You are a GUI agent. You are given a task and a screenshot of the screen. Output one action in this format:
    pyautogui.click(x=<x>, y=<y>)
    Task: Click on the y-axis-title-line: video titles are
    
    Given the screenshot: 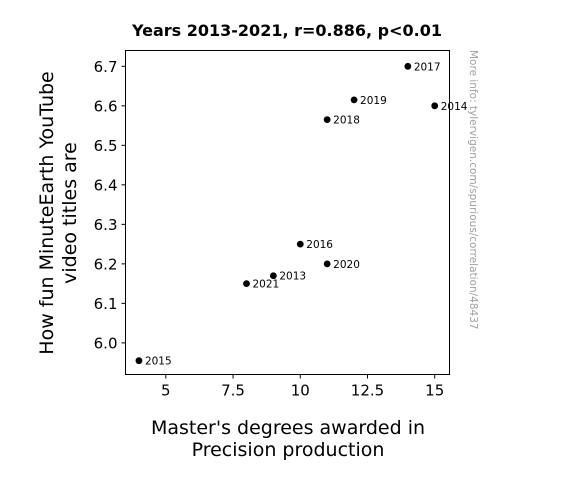 What is the action you would take?
    pyautogui.click(x=70, y=213)
    